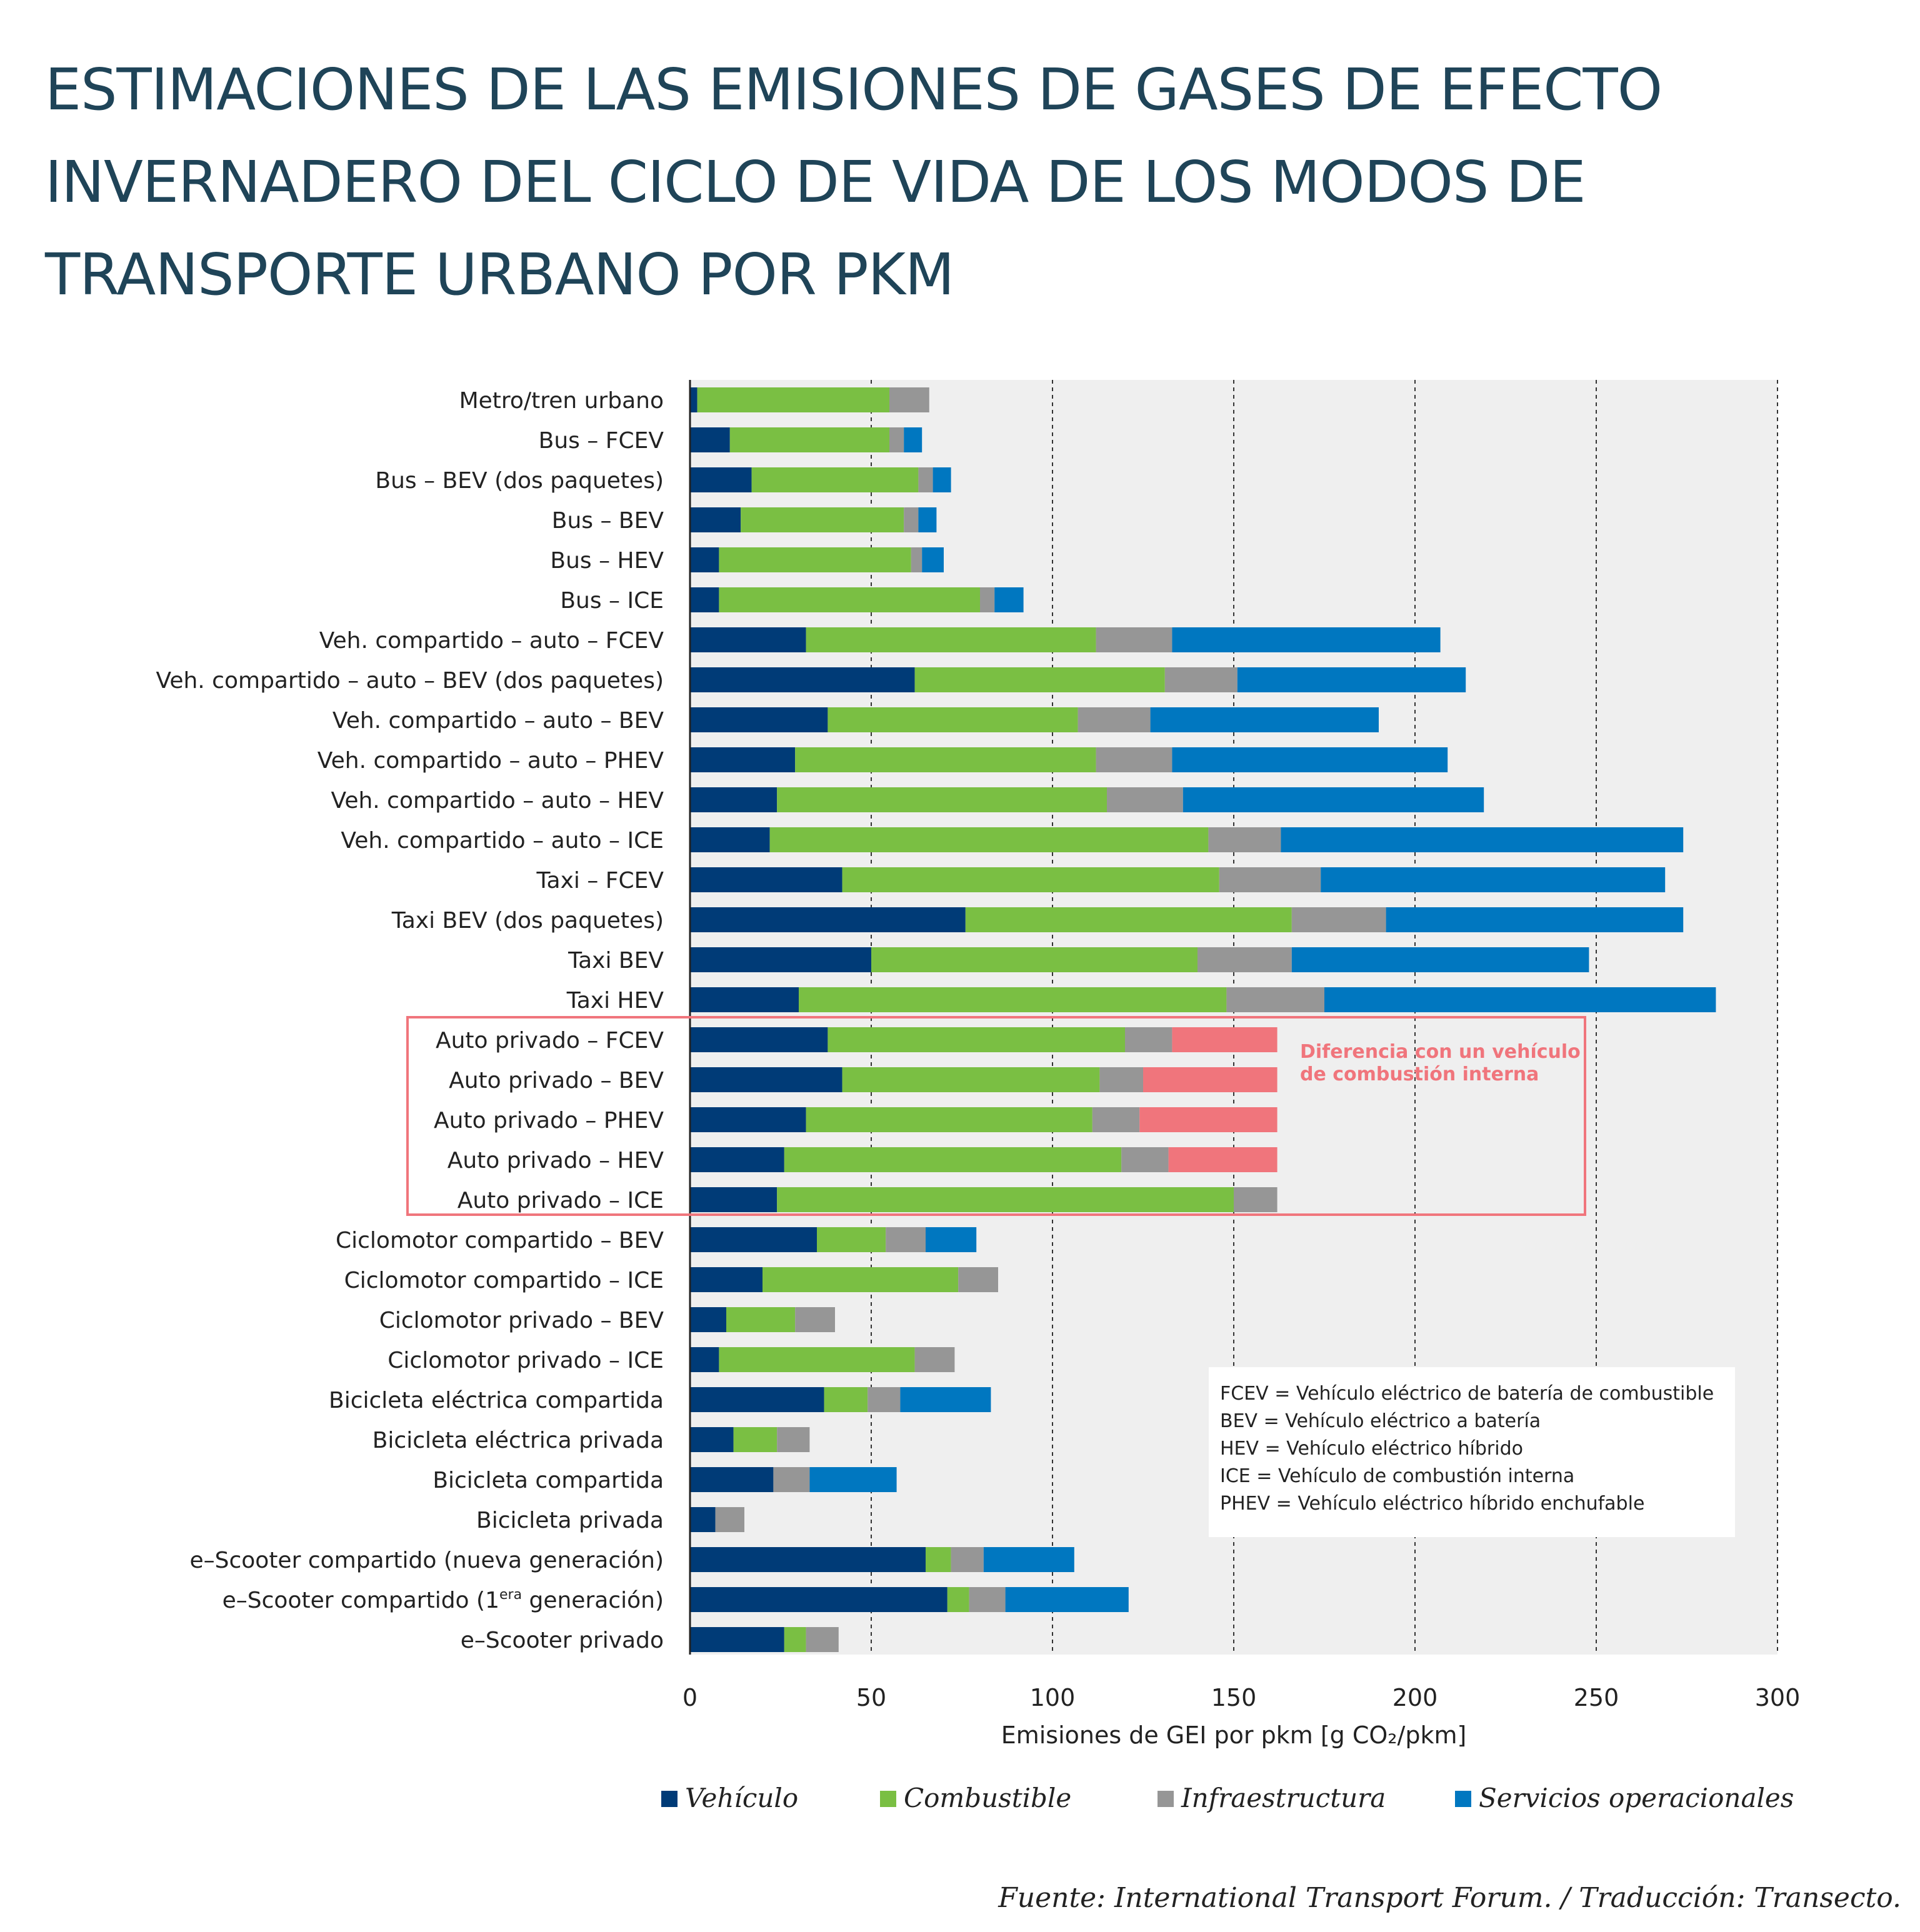 Image resolution: width=1920 pixels, height=1932 pixels. Describe the element at coordinates (491, 761) in the screenshot. I see `category-label: Veh. compartido – auto – PHEV` at that location.